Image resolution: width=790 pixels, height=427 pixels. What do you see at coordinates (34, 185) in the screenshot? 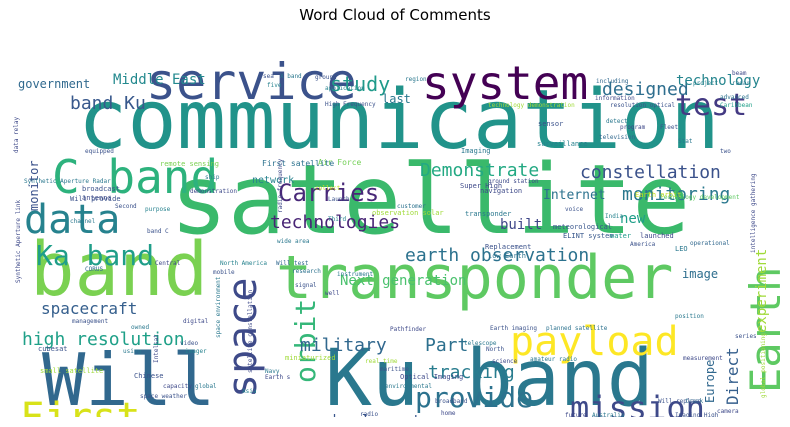
I see `word-monitor: monitor` at bounding box center [34, 185].